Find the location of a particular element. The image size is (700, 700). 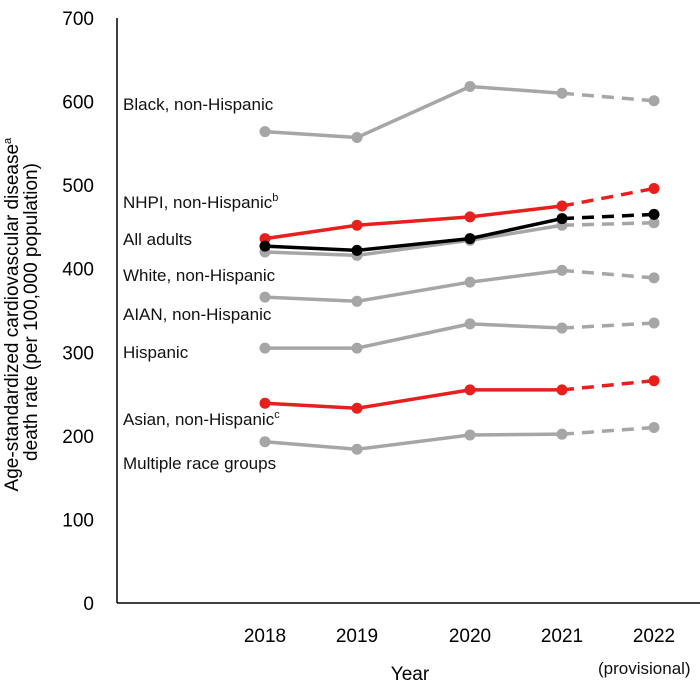

x-tick-sublabel: (provisional) is located at coordinates (644, 668).